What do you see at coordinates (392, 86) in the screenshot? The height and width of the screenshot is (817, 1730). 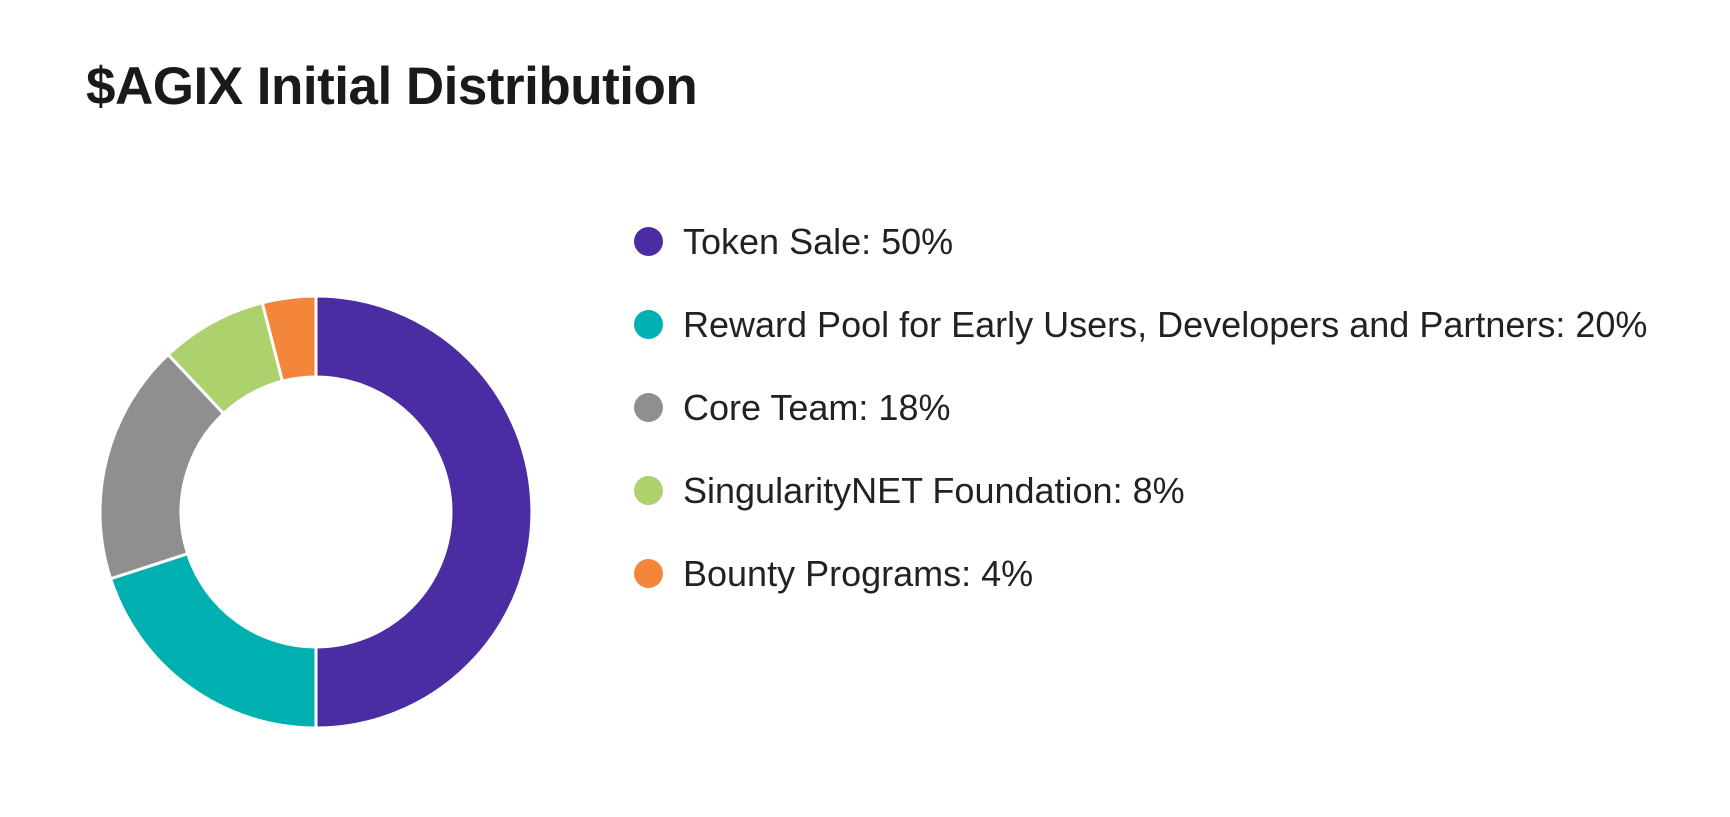 I see `chart-title: $AGIX Initial Distribution` at bounding box center [392, 86].